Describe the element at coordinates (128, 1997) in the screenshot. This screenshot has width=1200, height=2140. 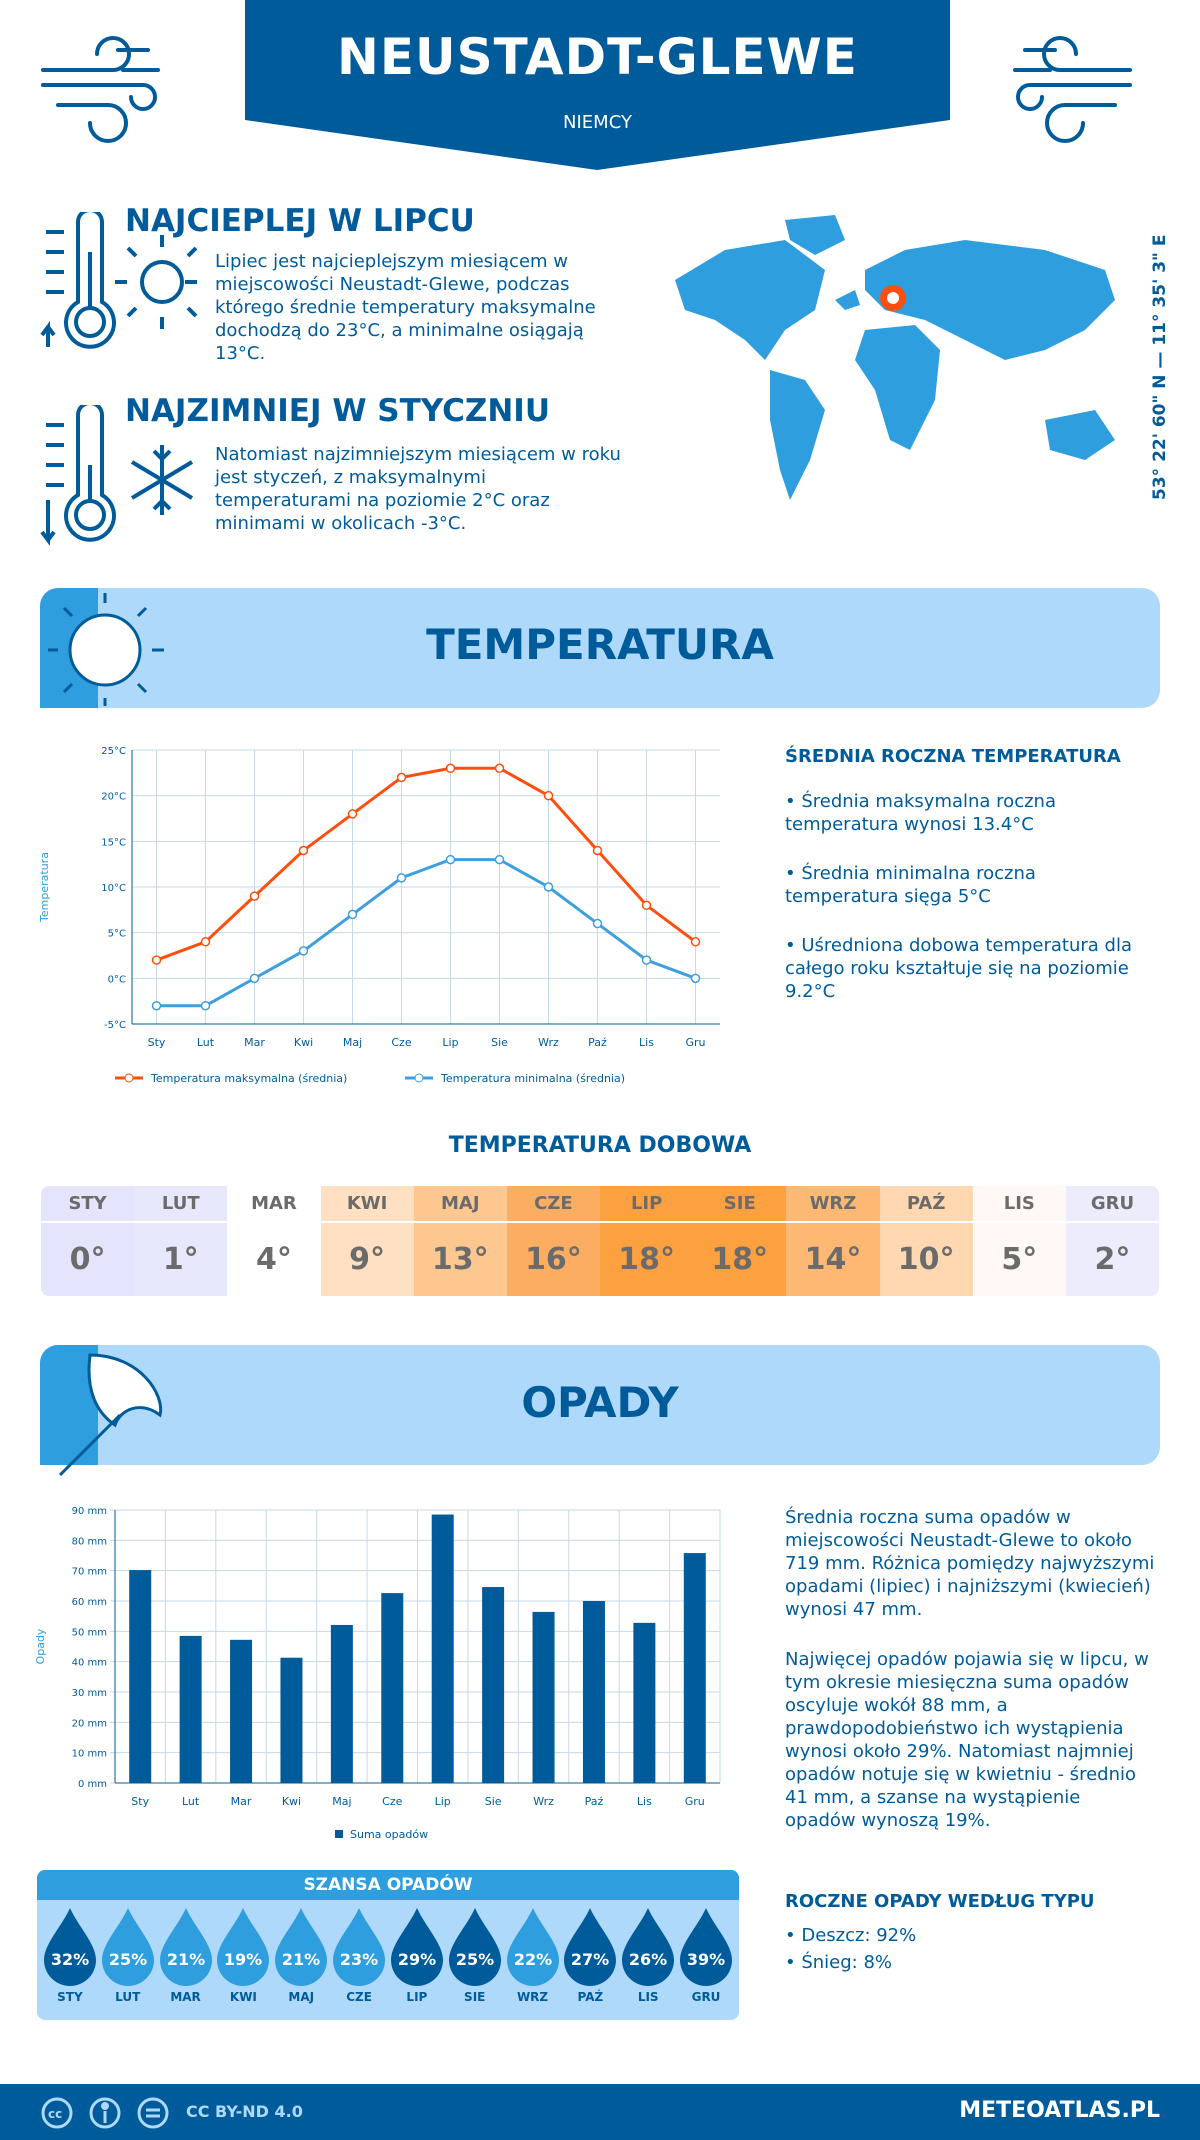
I see `drop-month: LUT` at that location.